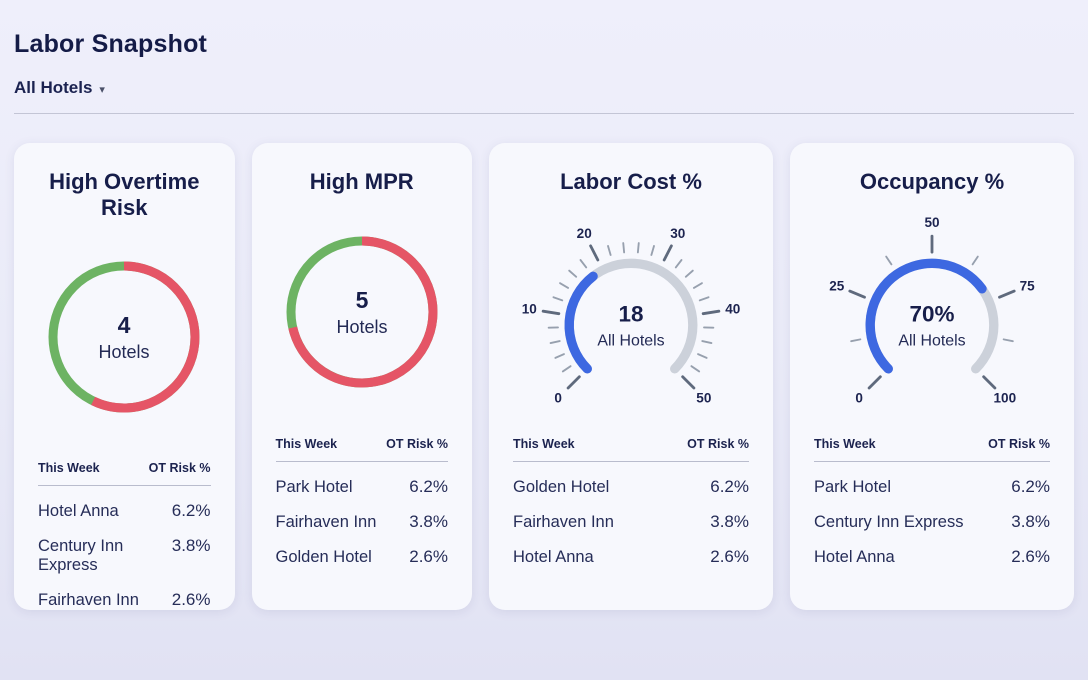 The image size is (1088, 680). Describe the element at coordinates (102, 89) in the screenshot. I see `chevron-down-icon: ▾` at that location.